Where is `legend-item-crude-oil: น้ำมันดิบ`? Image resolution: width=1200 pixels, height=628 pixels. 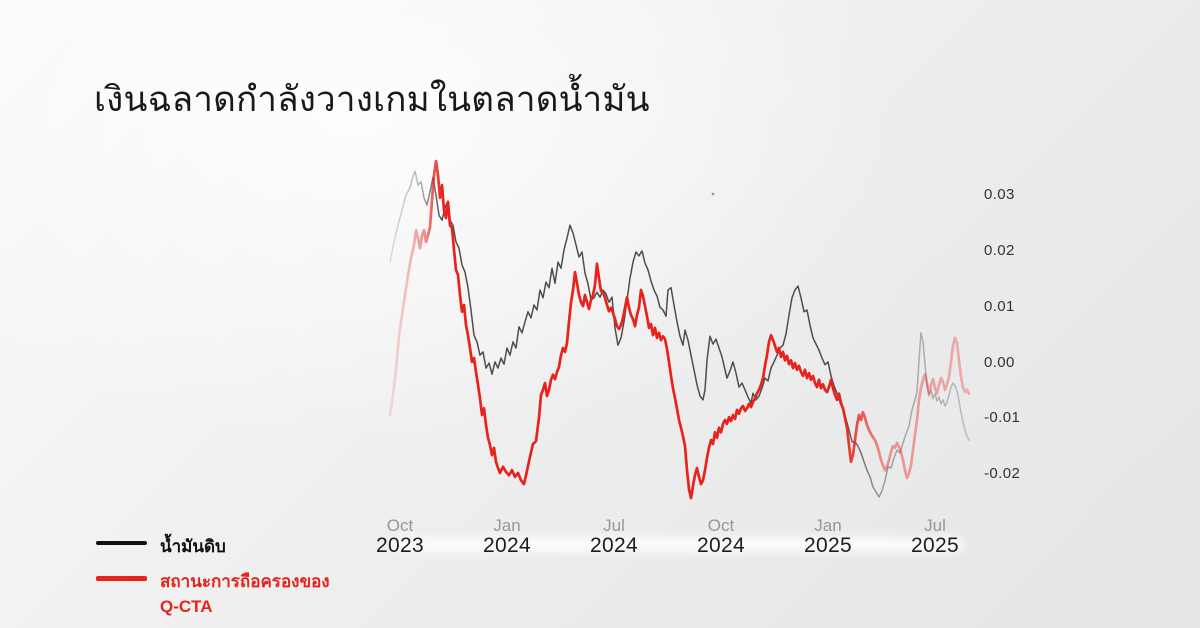
legend-item-crude-oil: น้ำมันดิบ is located at coordinates (213, 547).